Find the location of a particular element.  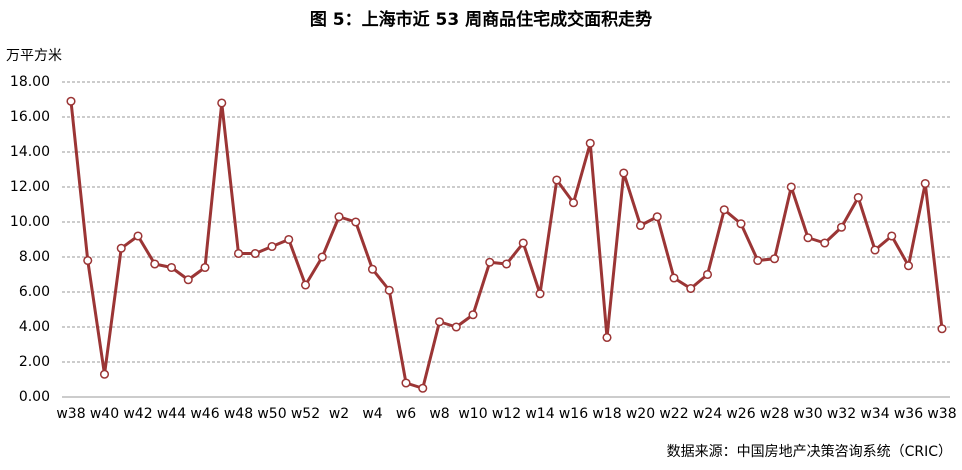

y-tick-label: 6.00 is located at coordinates (34, 292).